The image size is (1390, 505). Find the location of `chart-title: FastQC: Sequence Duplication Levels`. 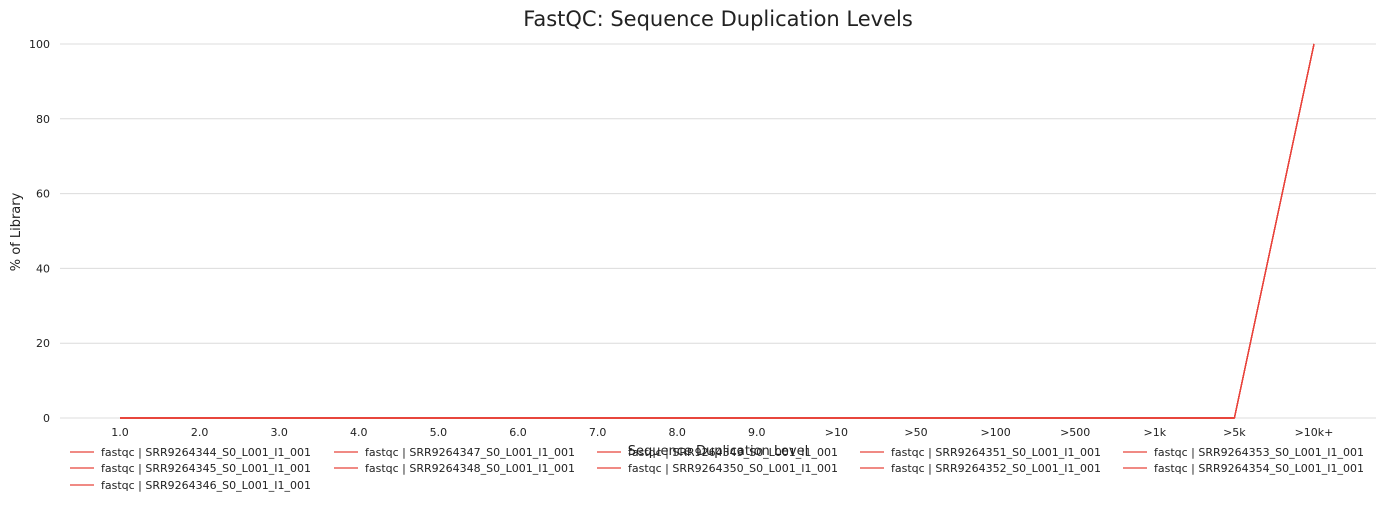

chart-title: FastQC: Sequence Duplication Levels is located at coordinates (718, 19).